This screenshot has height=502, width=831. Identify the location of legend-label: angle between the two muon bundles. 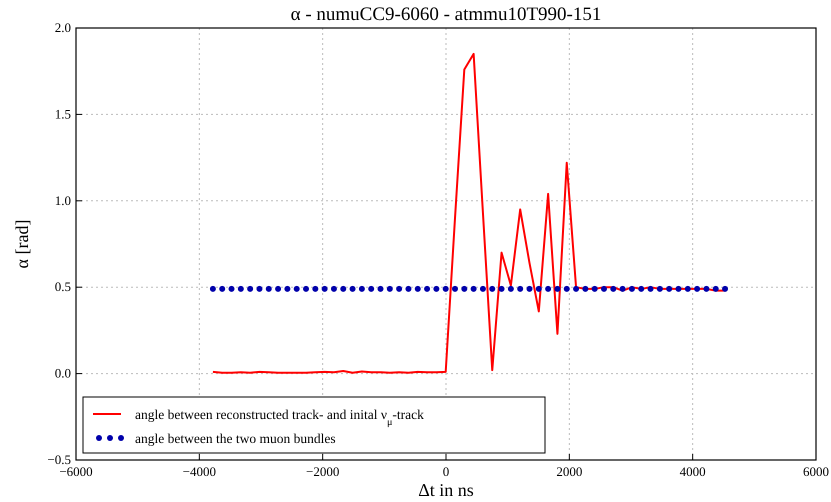
(235, 438).